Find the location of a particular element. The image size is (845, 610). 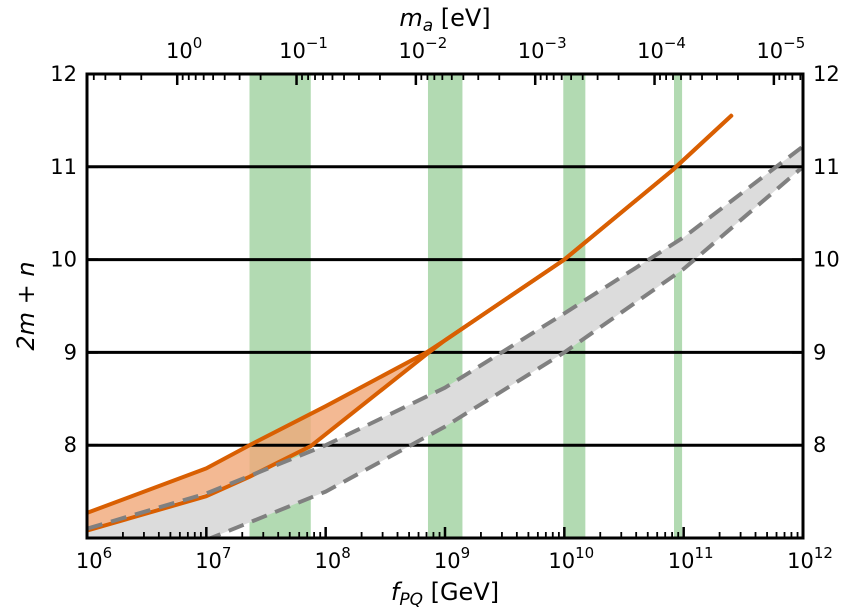

y-tick-label-right: 12 is located at coordinates (826, 74).